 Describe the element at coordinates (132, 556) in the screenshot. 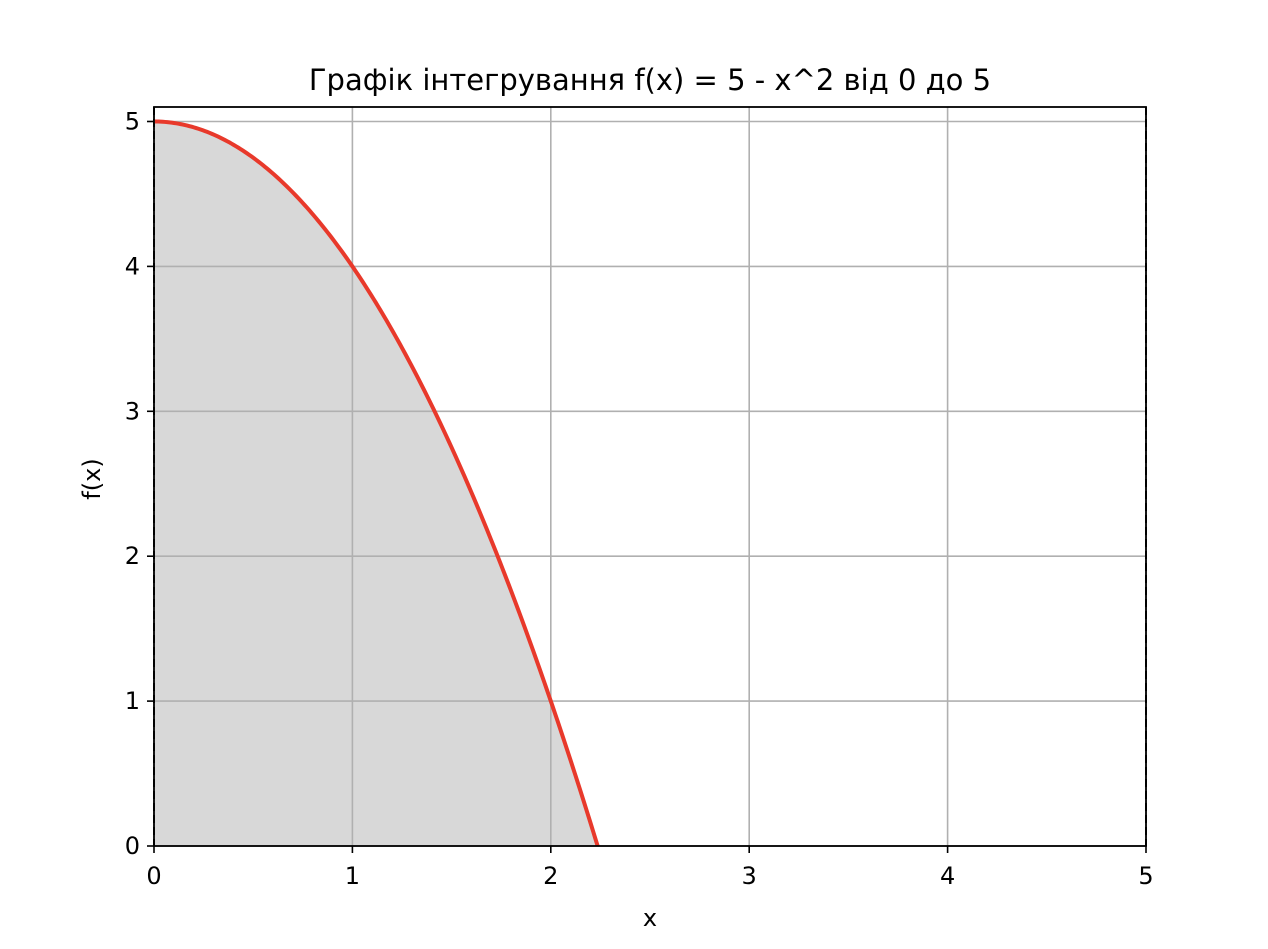

I see `y-tick-label: 2` at that location.